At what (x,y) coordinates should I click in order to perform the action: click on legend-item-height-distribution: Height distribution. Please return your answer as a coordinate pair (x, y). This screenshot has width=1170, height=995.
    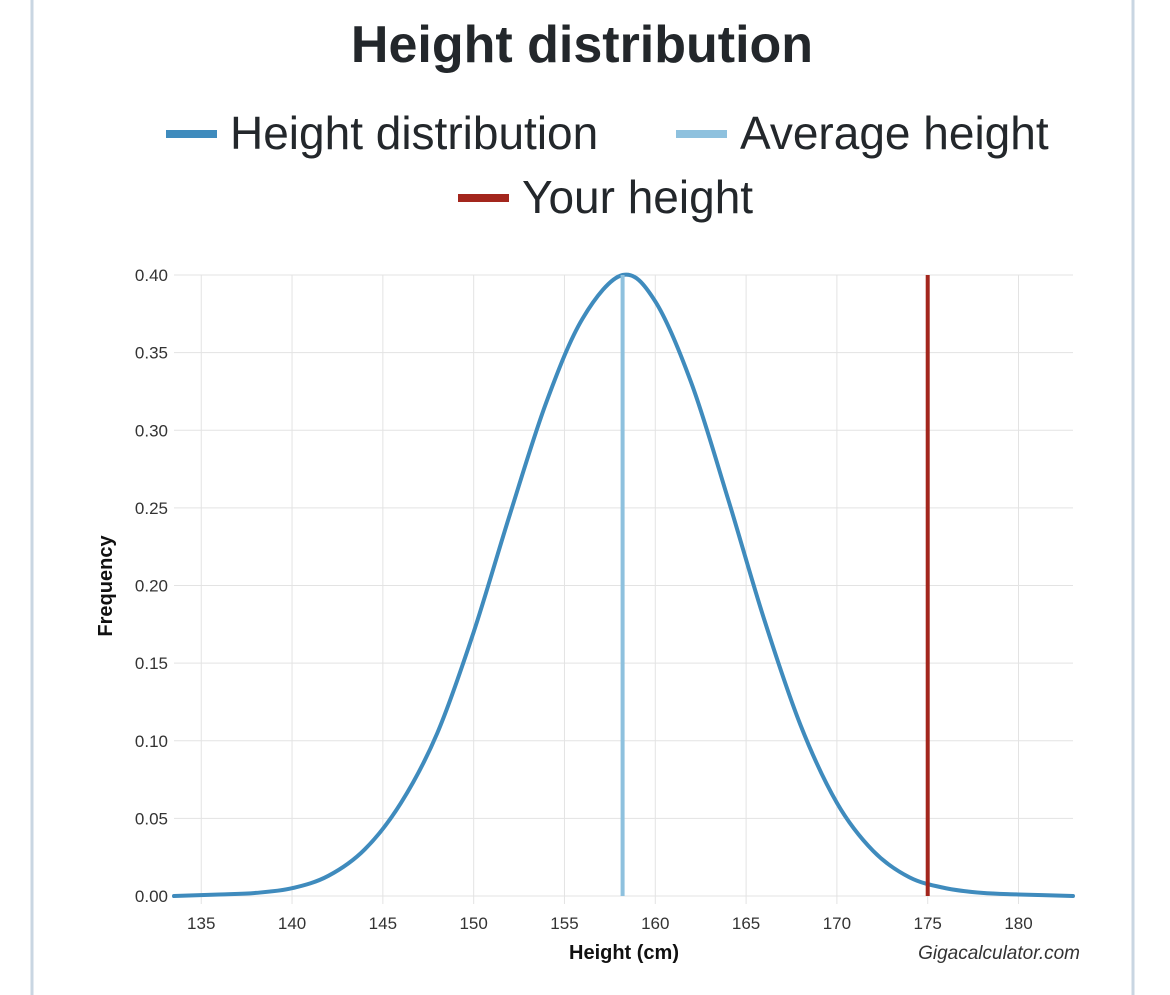
    Looking at the image, I should click on (382, 133).